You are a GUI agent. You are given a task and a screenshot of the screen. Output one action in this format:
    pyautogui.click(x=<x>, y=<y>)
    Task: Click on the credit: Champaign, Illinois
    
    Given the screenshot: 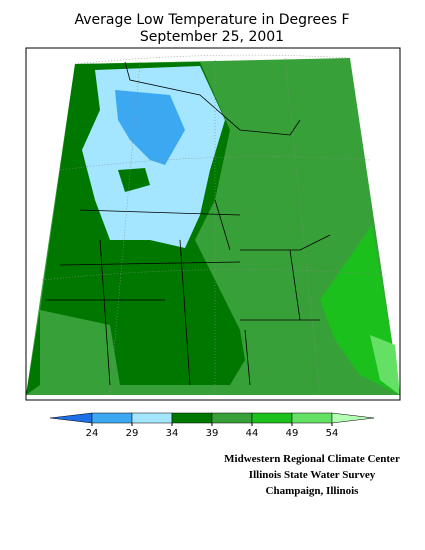 What is the action you would take?
    pyautogui.click(x=313, y=491)
    